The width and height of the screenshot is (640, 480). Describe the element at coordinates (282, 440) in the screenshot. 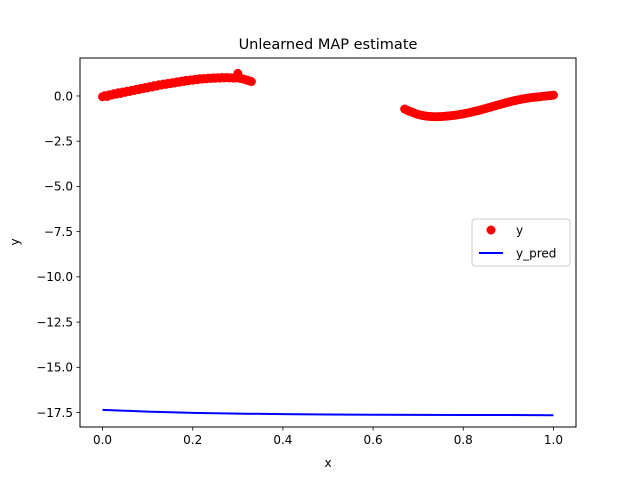

I see `x-tick-label: 0.4` at that location.